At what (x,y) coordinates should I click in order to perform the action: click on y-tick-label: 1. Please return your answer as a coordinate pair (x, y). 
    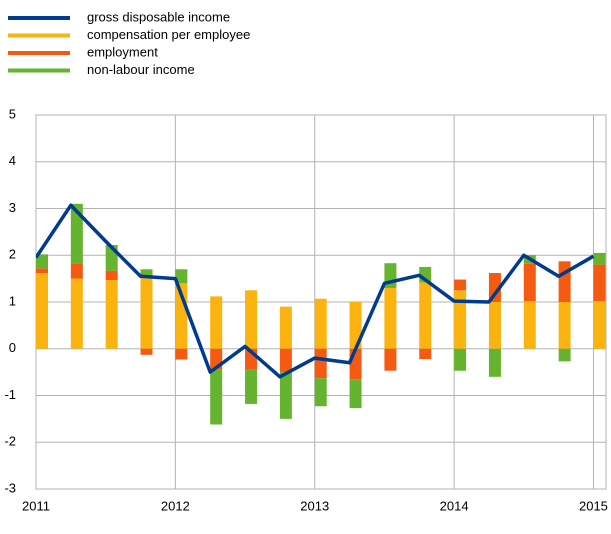
    Looking at the image, I should click on (12, 300).